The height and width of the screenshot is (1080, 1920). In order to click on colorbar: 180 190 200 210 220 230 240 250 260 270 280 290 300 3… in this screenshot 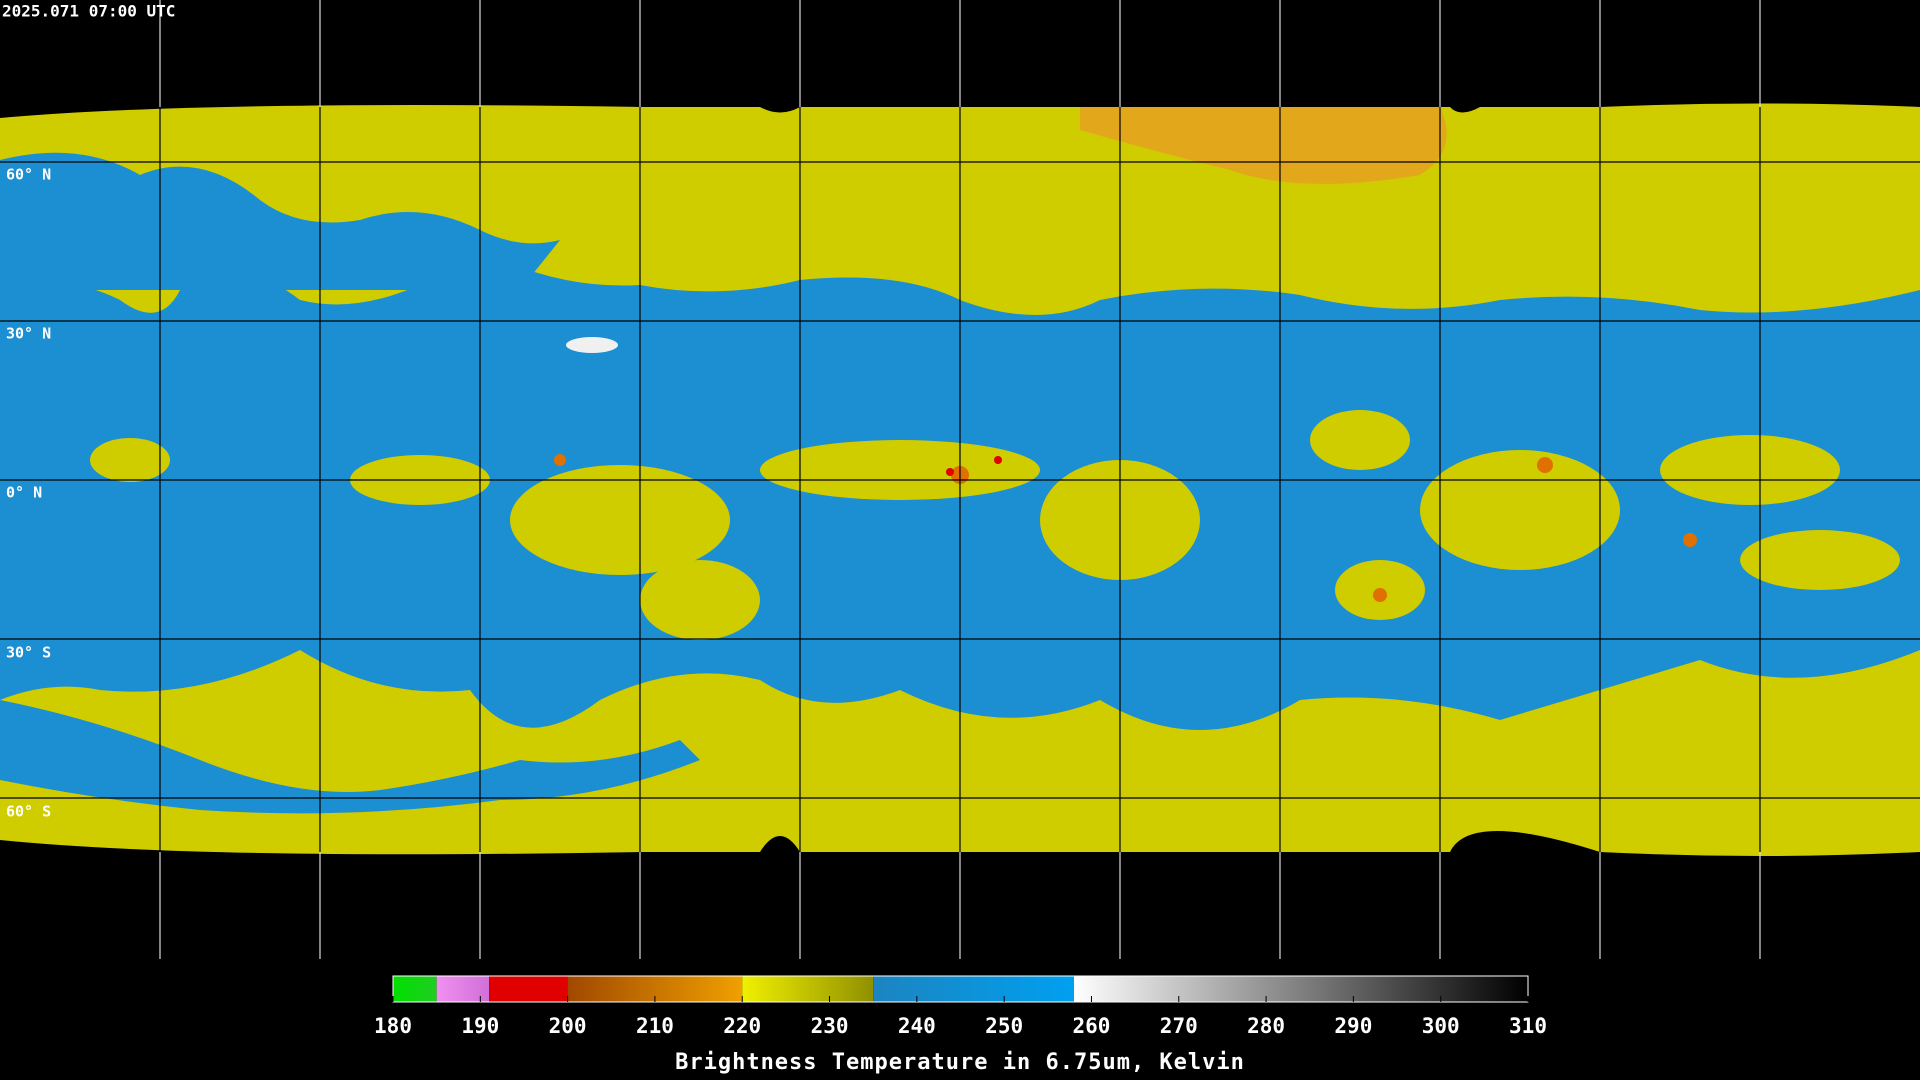, I will do `click(960, 1006)`.